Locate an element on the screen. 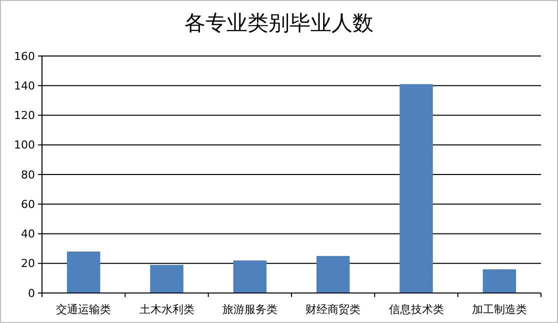  x-tick-label: 交通运输类 is located at coordinates (84, 309).